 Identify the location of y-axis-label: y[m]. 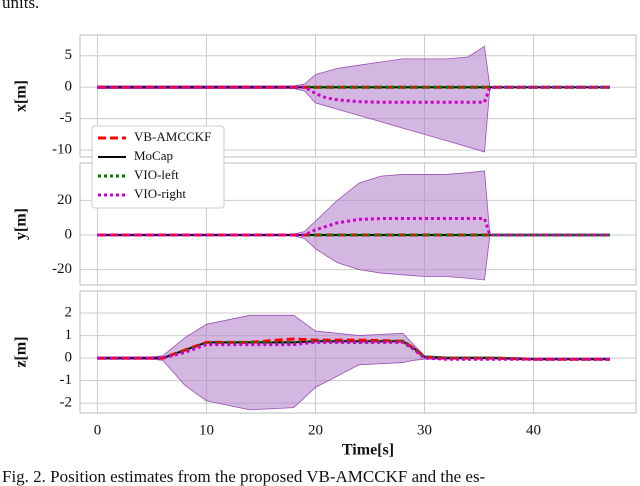
(21, 224).